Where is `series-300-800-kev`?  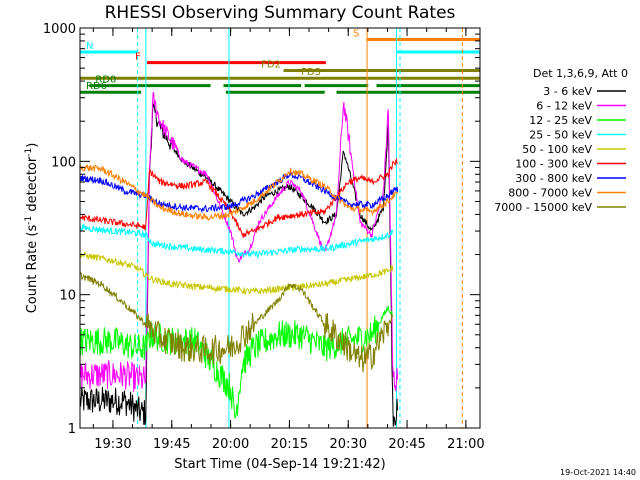 series-300-800-kev is located at coordinates (239, 192).